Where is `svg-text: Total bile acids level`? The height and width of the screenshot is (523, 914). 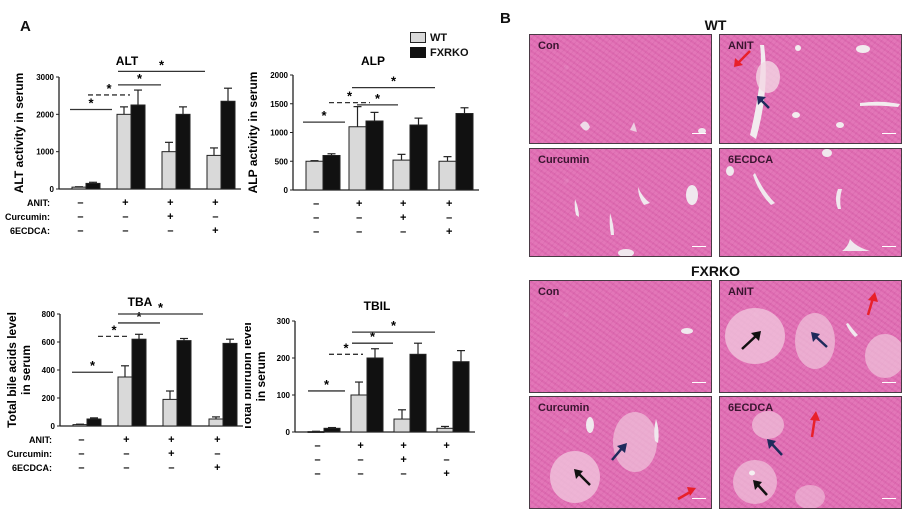
svg-text: Total bile acids level is located at coordinates (12, 370).